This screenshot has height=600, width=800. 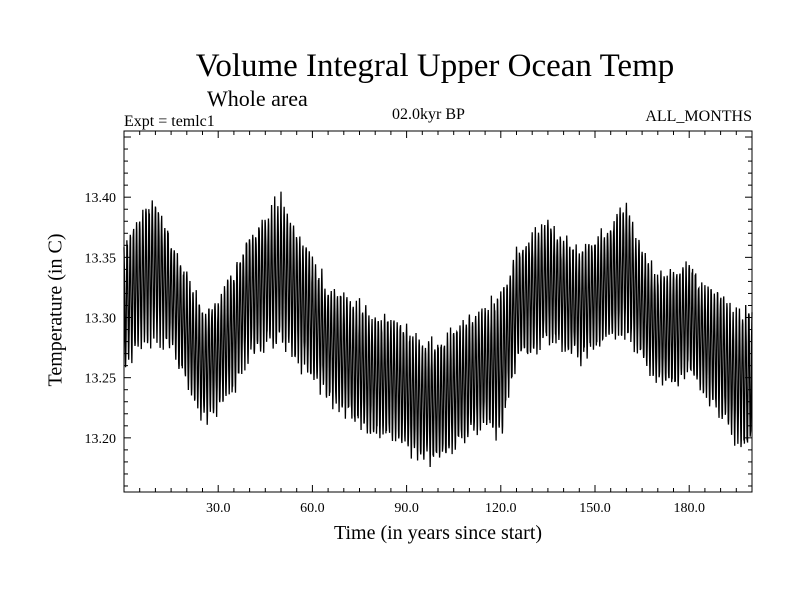 What do you see at coordinates (101, 379) in the screenshot?
I see `y-tick-label: 13.25` at bounding box center [101, 379].